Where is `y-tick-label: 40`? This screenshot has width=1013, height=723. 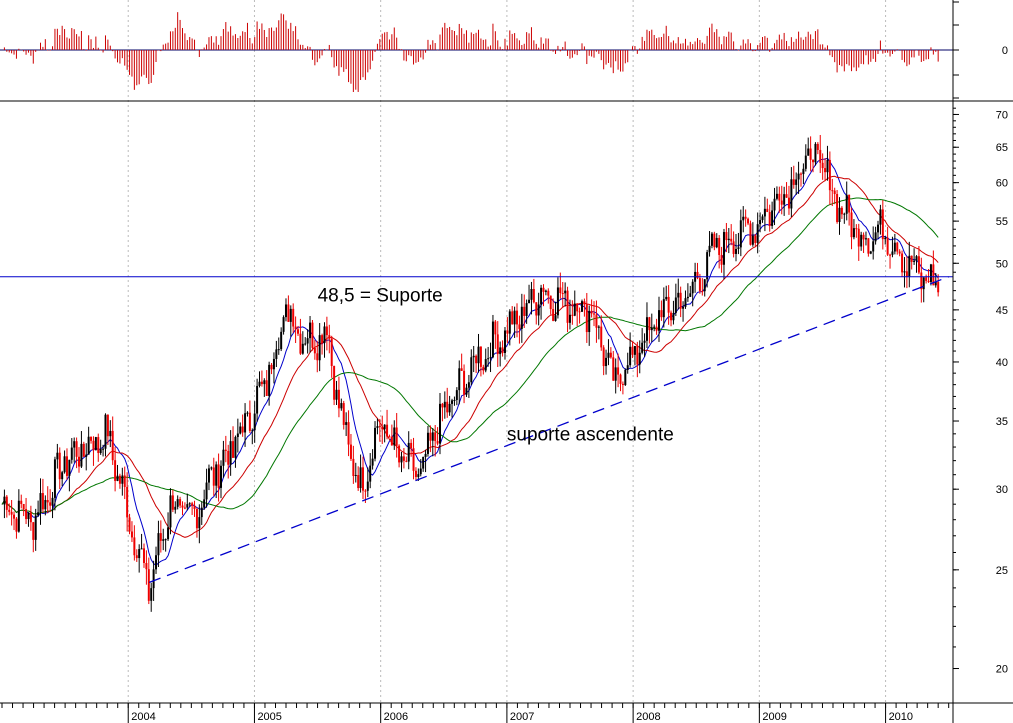
y-tick-label: 40 is located at coordinates (1002, 363).